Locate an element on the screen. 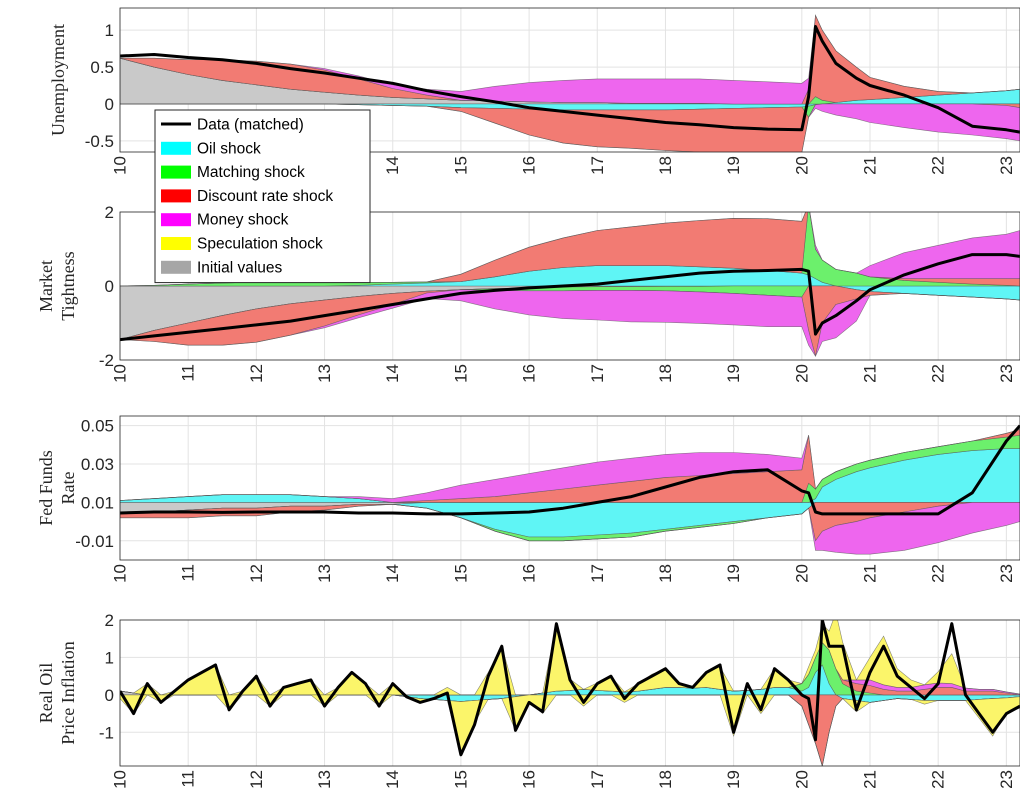  y-axis-label-line: Price Inflation is located at coordinates (68, 692).